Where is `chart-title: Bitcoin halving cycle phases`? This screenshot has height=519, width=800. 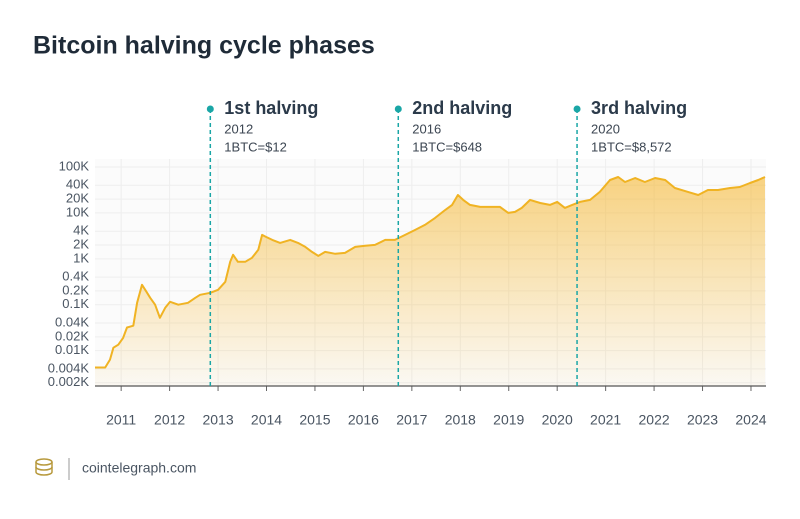
chart-title: Bitcoin halving cycle phases is located at coordinates (204, 46).